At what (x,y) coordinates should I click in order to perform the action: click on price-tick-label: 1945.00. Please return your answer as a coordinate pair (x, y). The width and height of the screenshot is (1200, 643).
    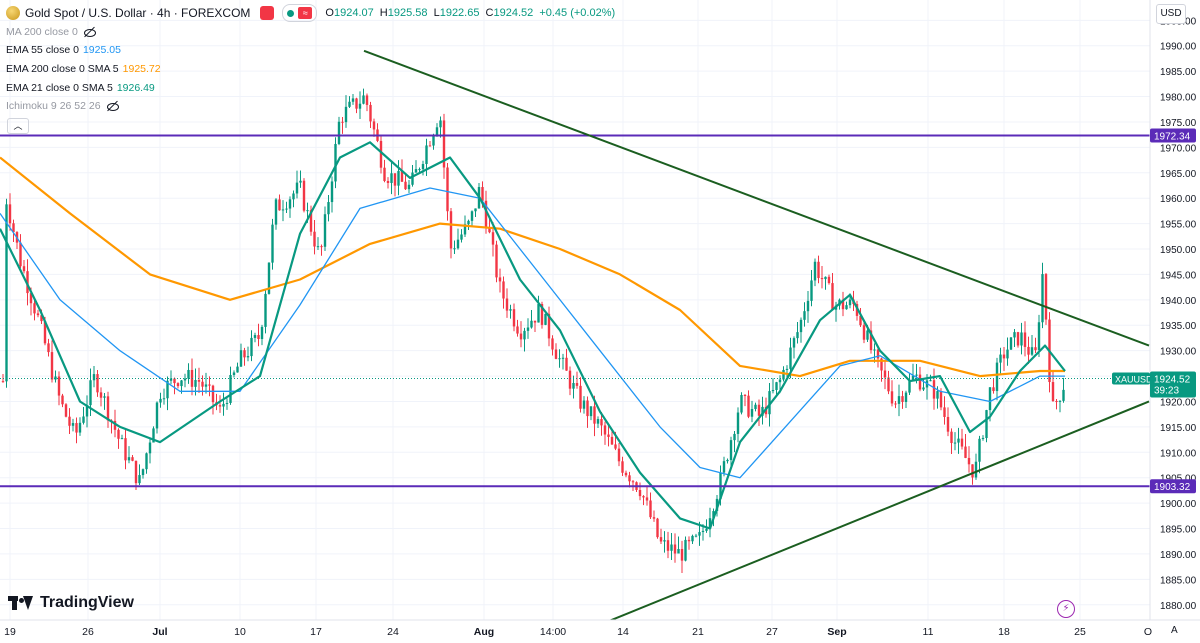
    Looking at the image, I should click on (1178, 275).